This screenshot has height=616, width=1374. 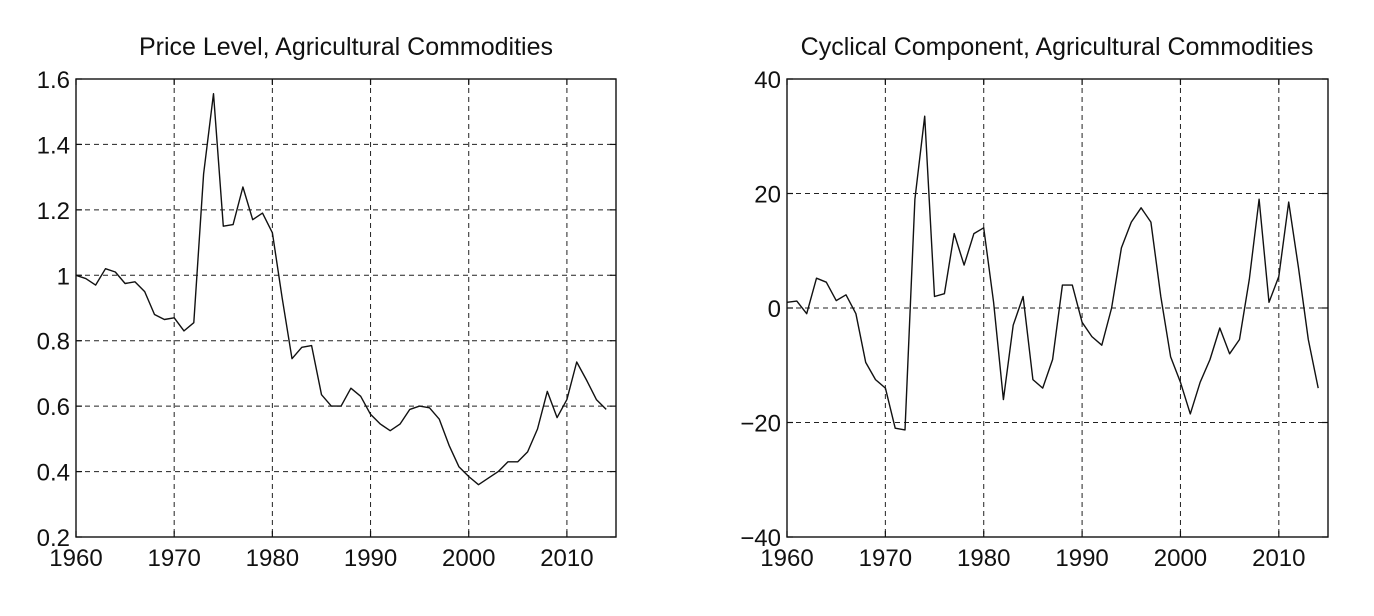 I want to click on y-tick-label: 0.2, so click(x=53, y=538).